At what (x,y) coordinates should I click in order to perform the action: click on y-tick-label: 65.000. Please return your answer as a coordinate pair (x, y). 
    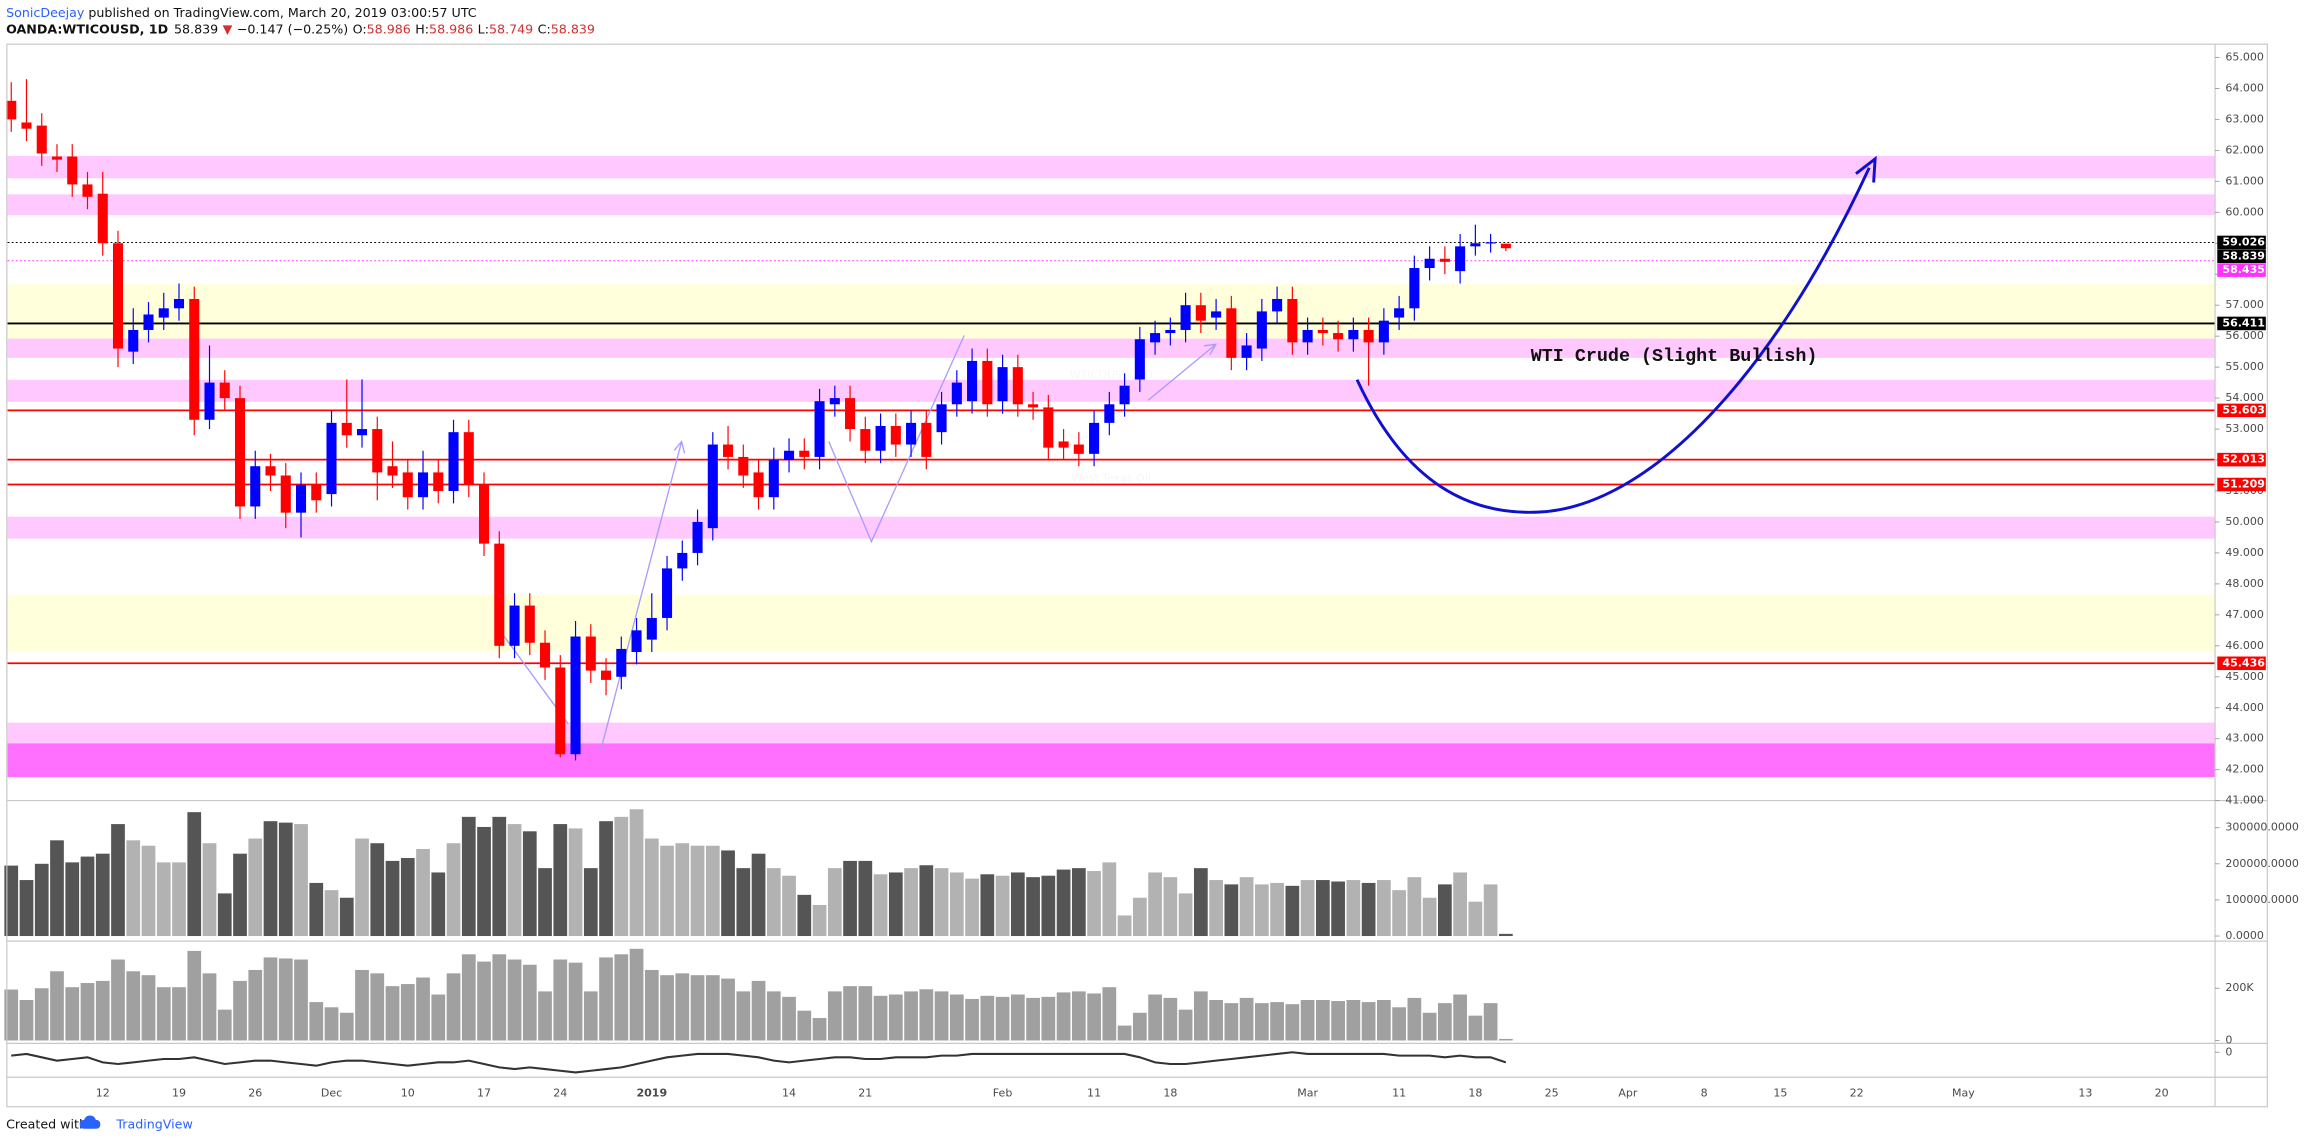
    Looking at the image, I should click on (2244, 56).